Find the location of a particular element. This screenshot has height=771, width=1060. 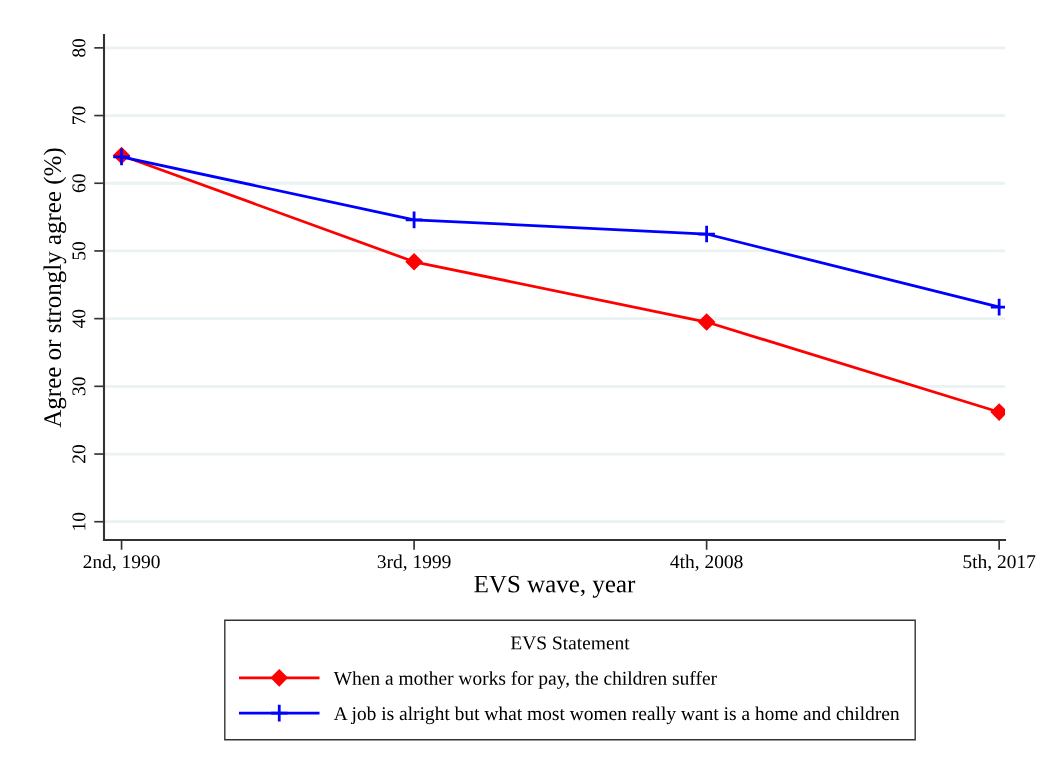

y-tick-label: 60 is located at coordinates (79, 183).